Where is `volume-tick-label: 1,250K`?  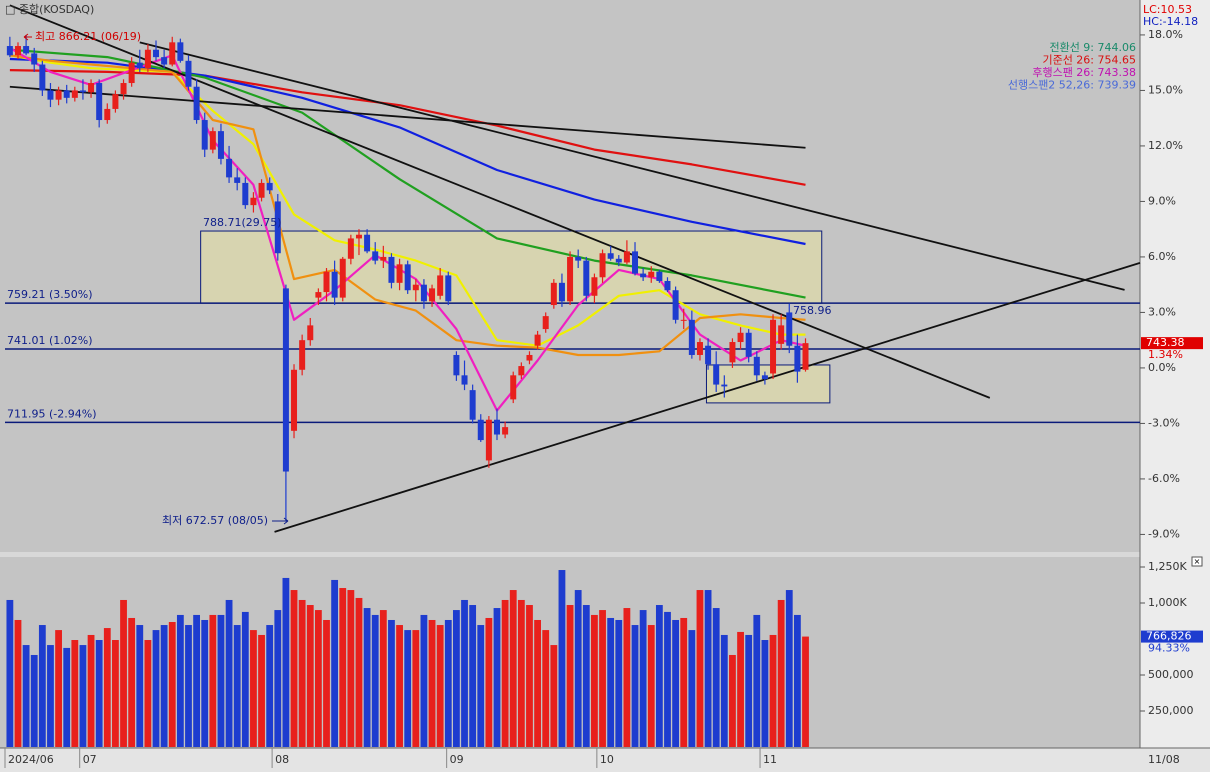
volume-tick-label: 1,250K is located at coordinates (1167, 566).